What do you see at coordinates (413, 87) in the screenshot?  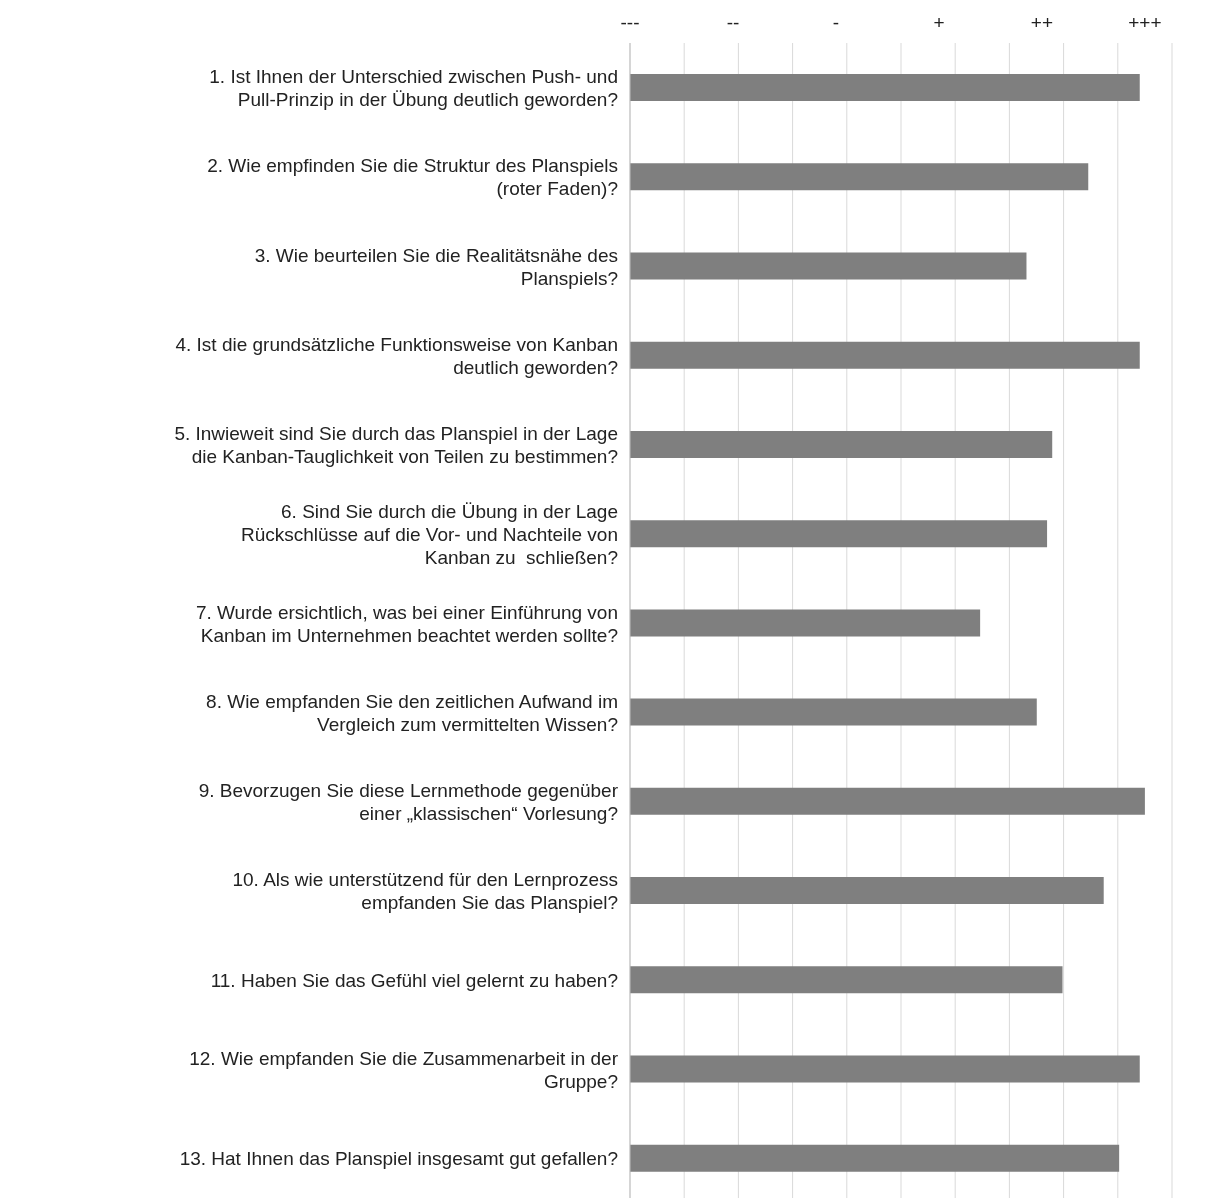 I see `y-tick-label: 1. Ist Ihnen der Unterschied zwischen Push- und Pull-Prinzip in der Übung deutlich geworden?` at bounding box center [413, 87].